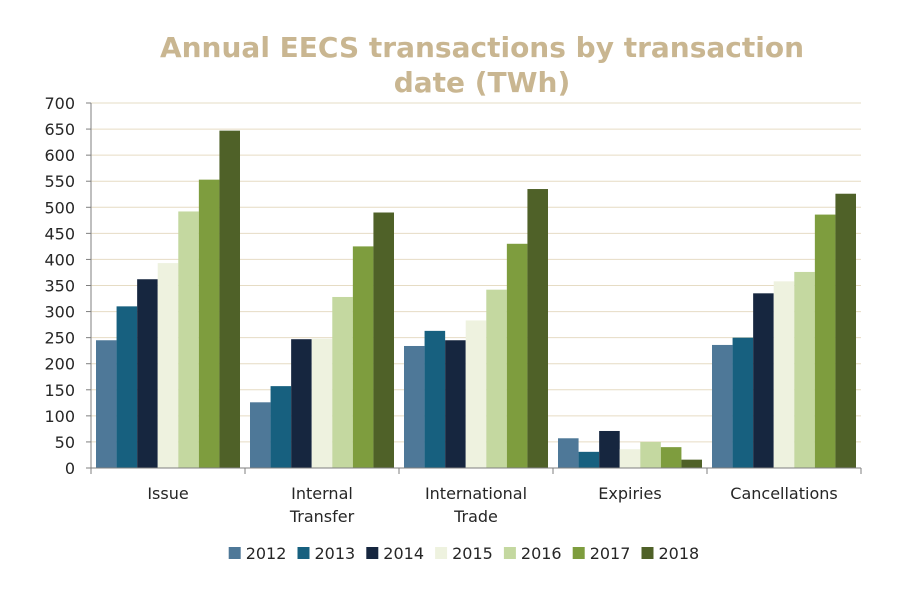 This screenshot has height=591, width=902. What do you see at coordinates (322, 493) in the screenshot?
I see `x-category-label: Internal` at bounding box center [322, 493].